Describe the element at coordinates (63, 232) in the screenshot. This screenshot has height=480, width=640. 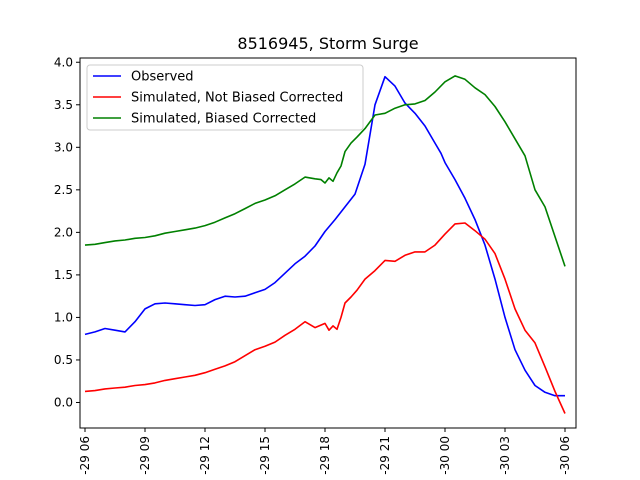
I see `y-tick-label: 2.0` at that location.